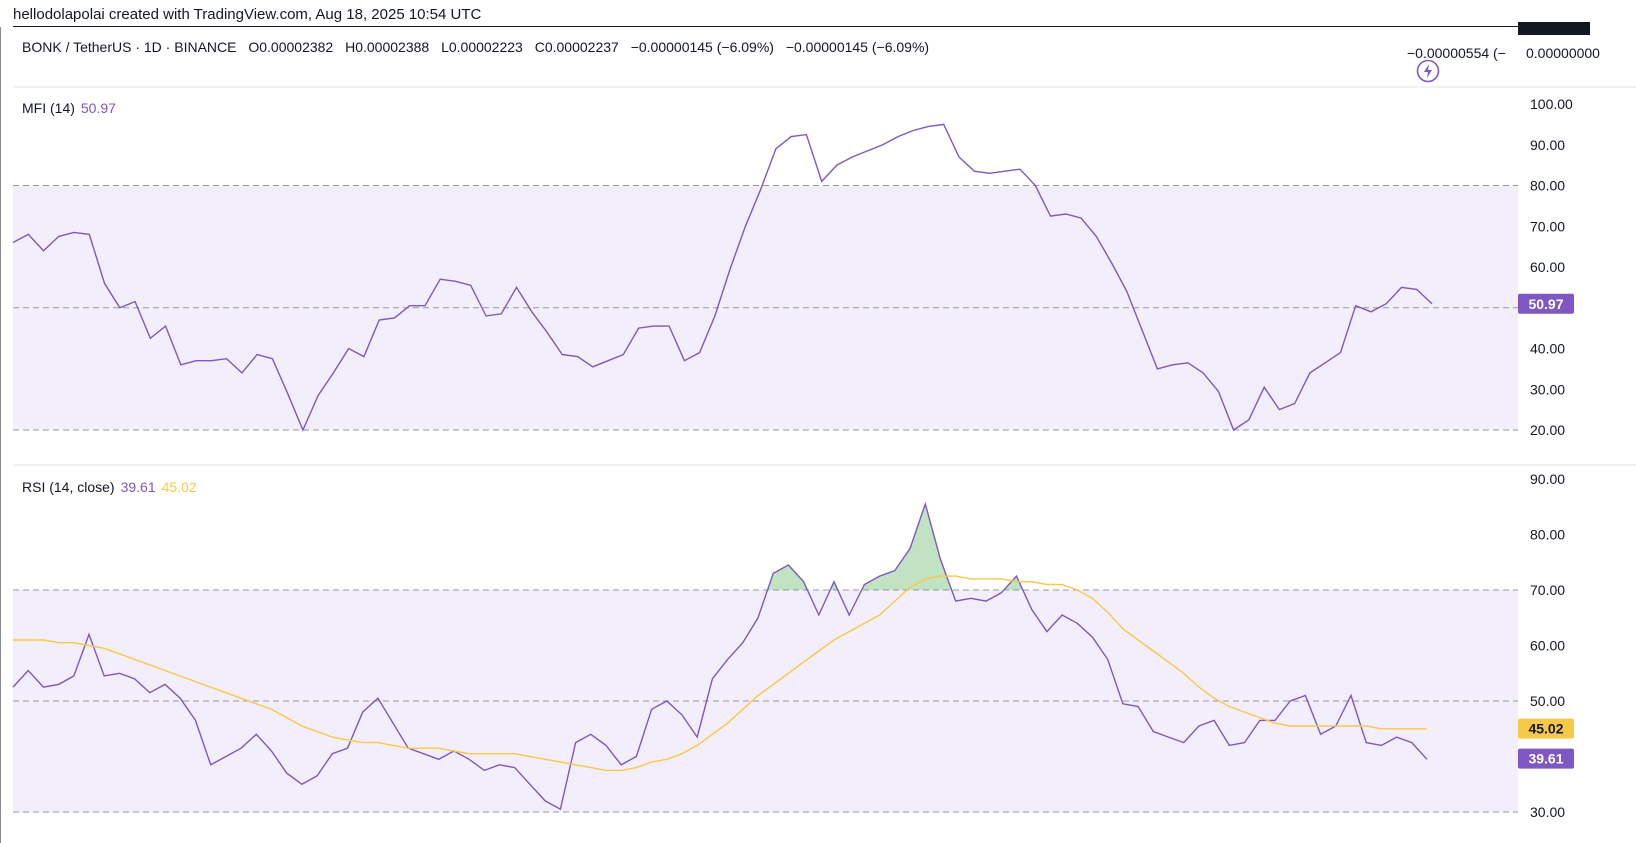  Describe the element at coordinates (1563, 53) in the screenshot. I see `price-scale-value: 0.00000000` at that location.